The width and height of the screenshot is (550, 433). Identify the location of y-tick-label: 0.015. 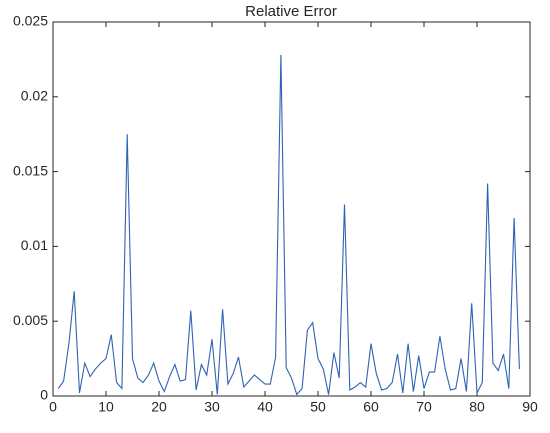
(30, 170).